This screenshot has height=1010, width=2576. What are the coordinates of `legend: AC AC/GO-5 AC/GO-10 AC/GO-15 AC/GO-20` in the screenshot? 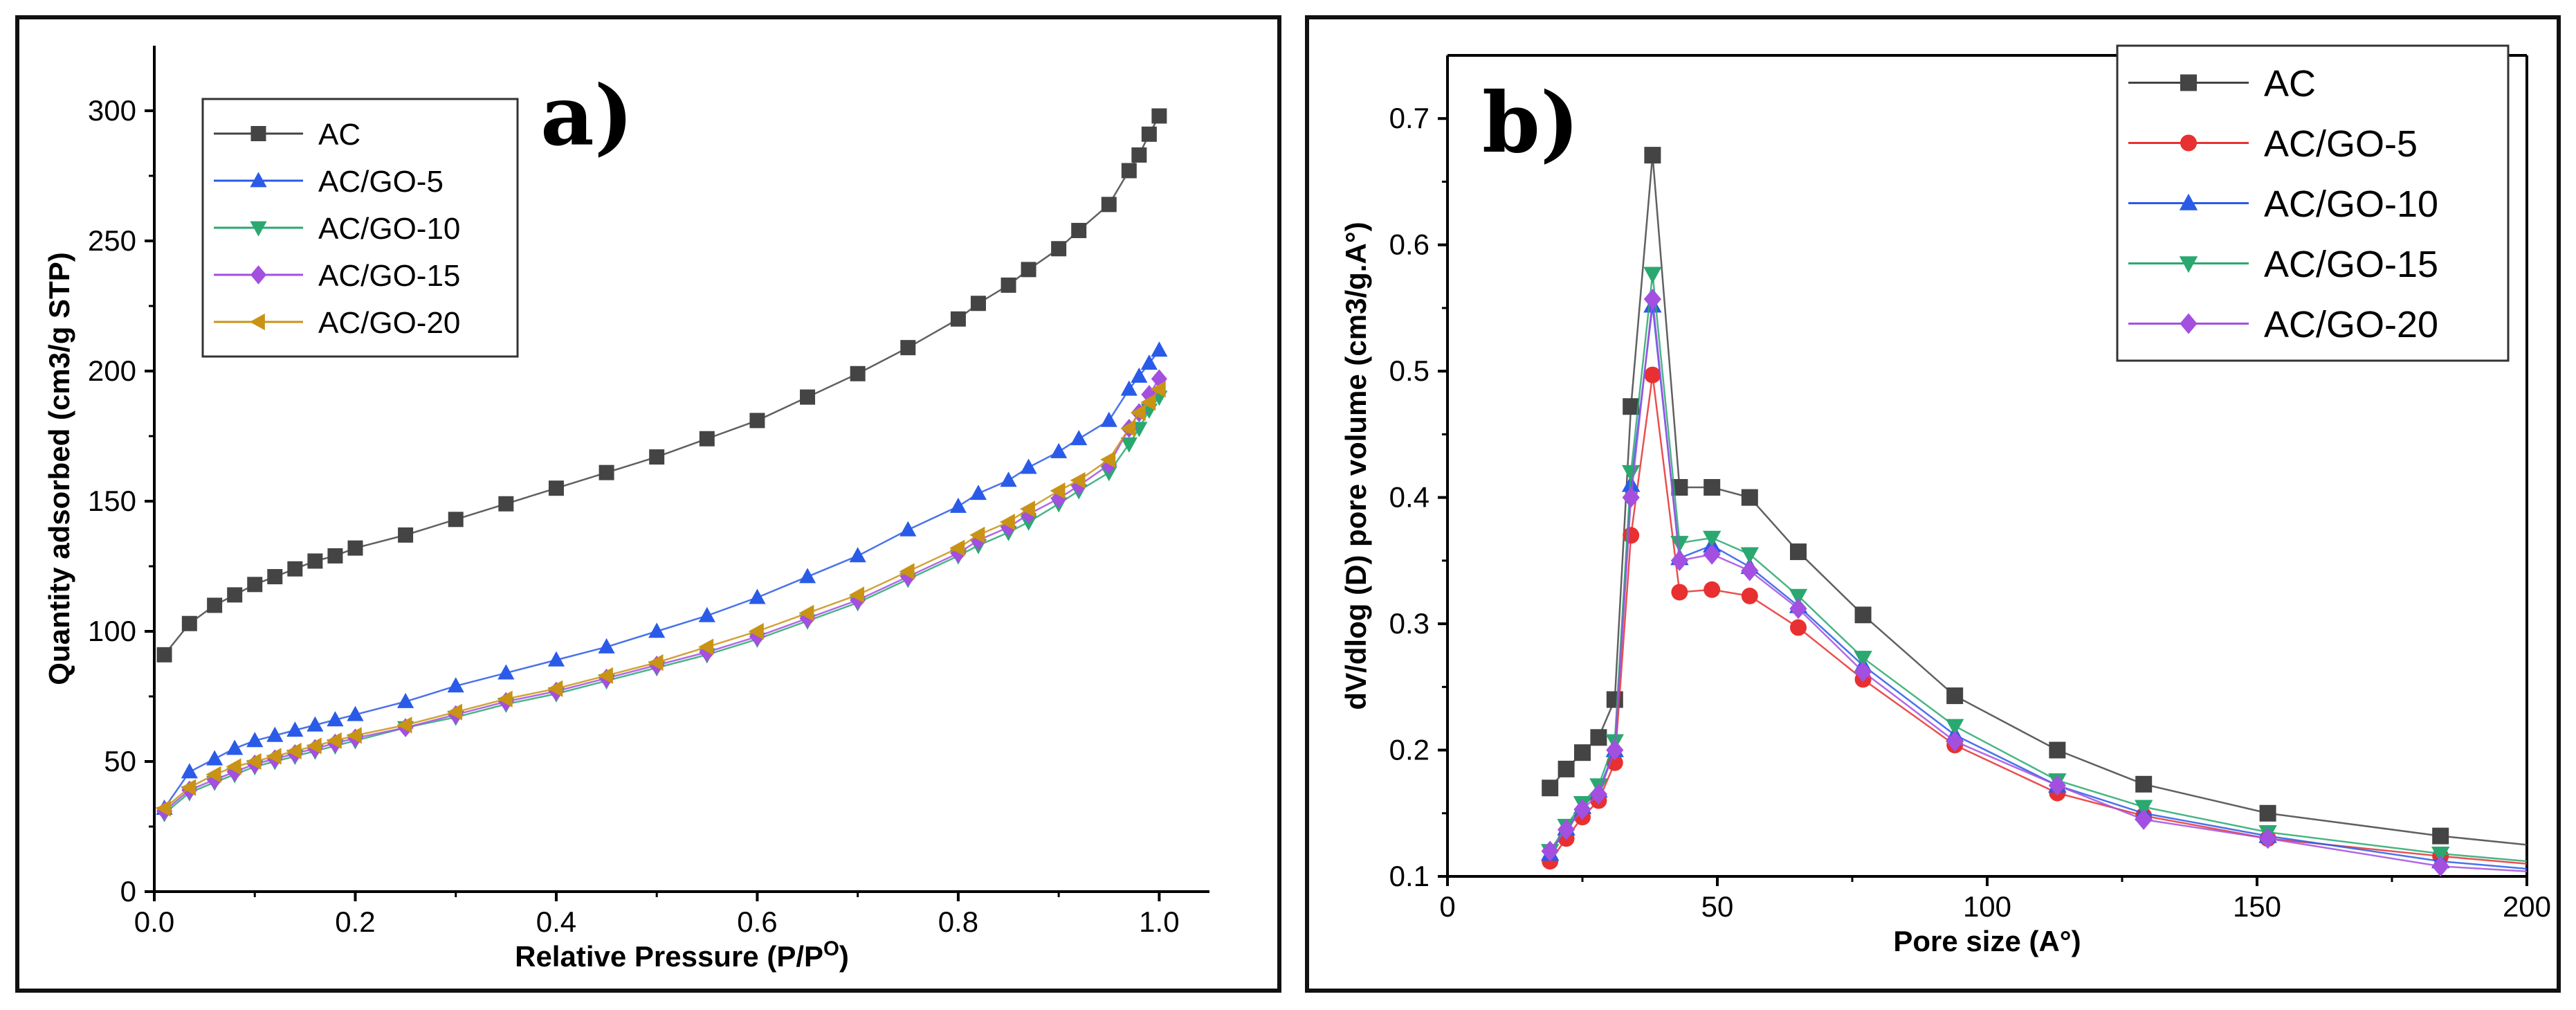 It's located at (2313, 203).